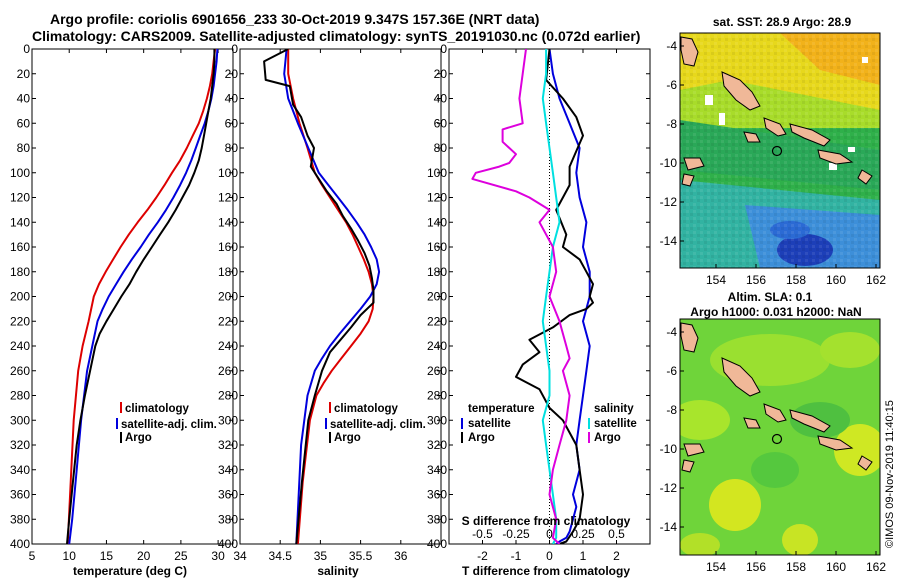  Describe the element at coordinates (232, 148) in the screenshot. I see `y-tick-label: 80` at that location.